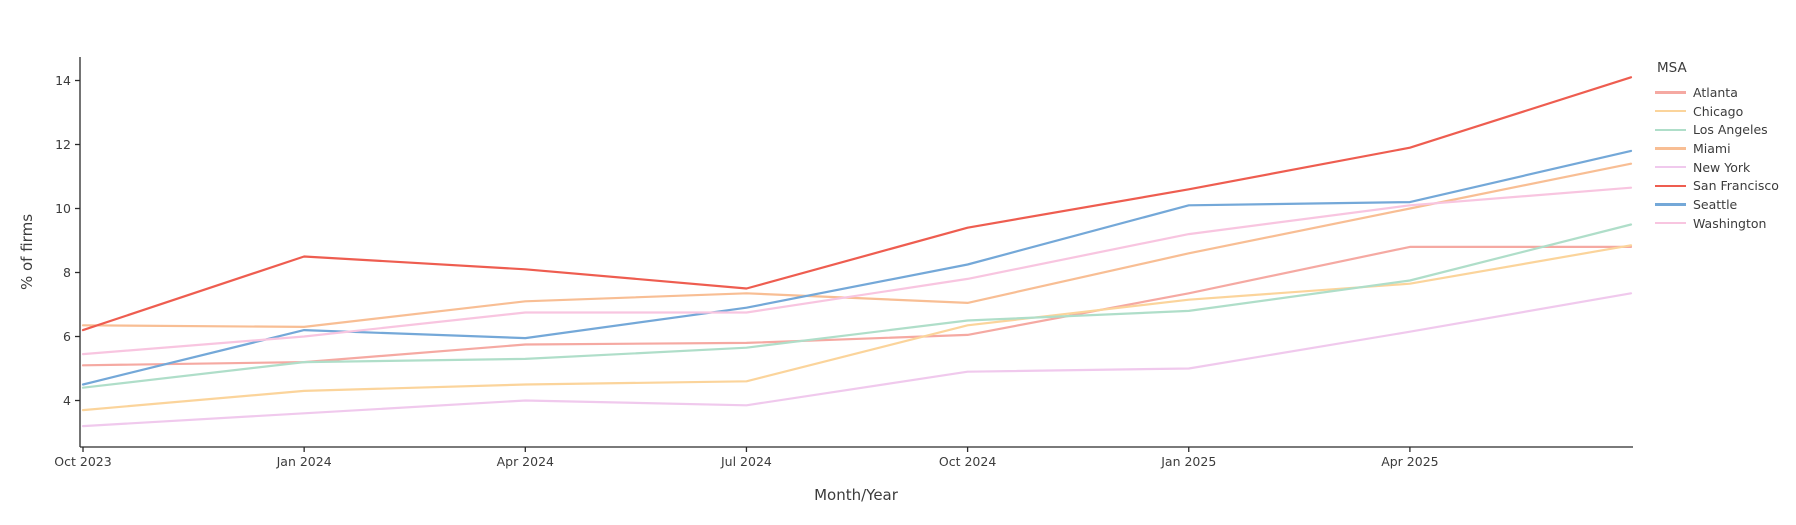  Describe the element at coordinates (1730, 223) in the screenshot. I see `legend-label: Washington` at that location.